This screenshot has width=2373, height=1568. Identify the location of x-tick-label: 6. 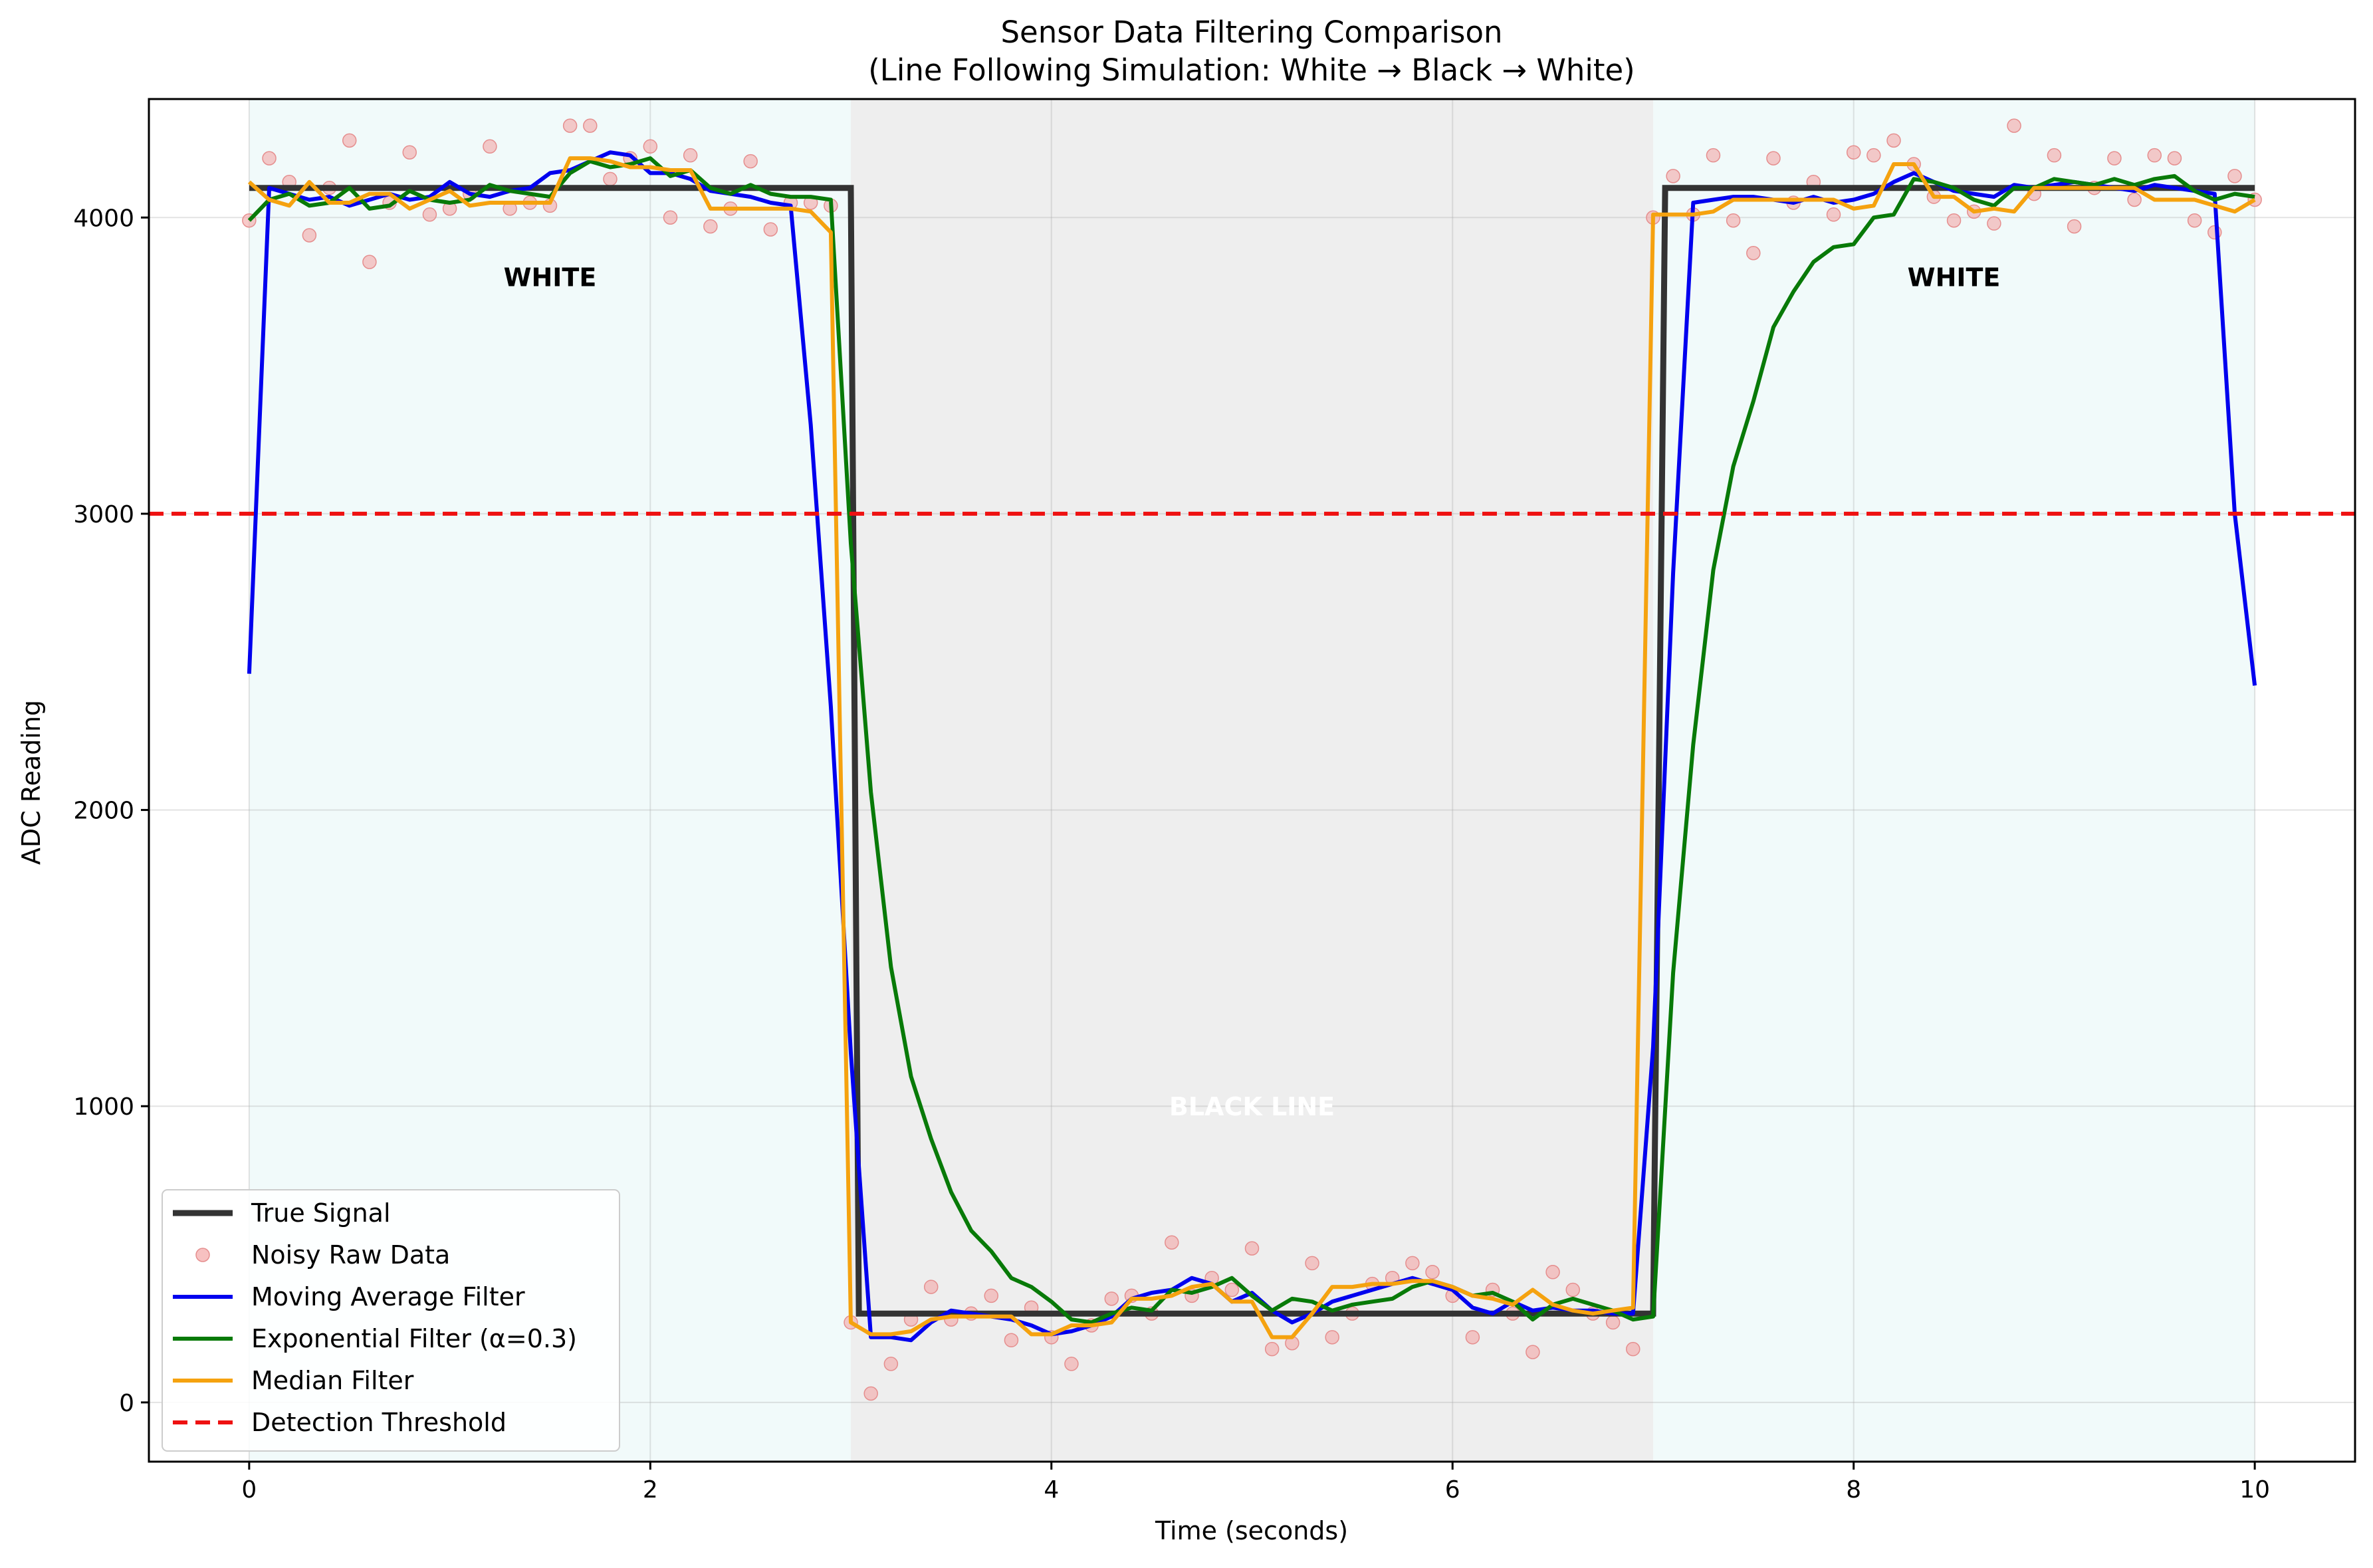
(1452, 1490).